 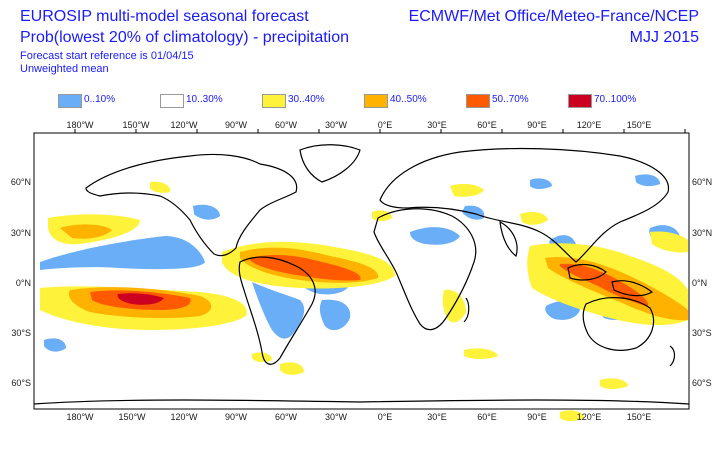 What do you see at coordinates (510, 99) in the screenshot?
I see `legend-label: 50..70%` at bounding box center [510, 99].